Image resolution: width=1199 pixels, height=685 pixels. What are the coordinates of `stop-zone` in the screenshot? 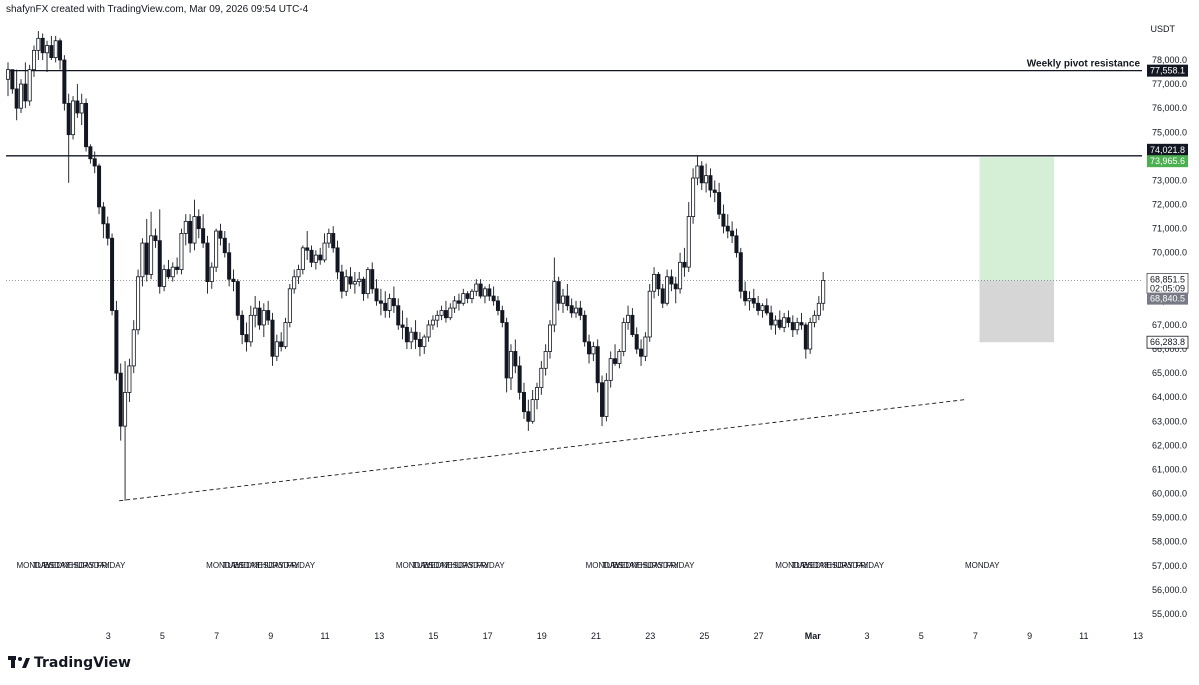 It's located at (1017, 311).